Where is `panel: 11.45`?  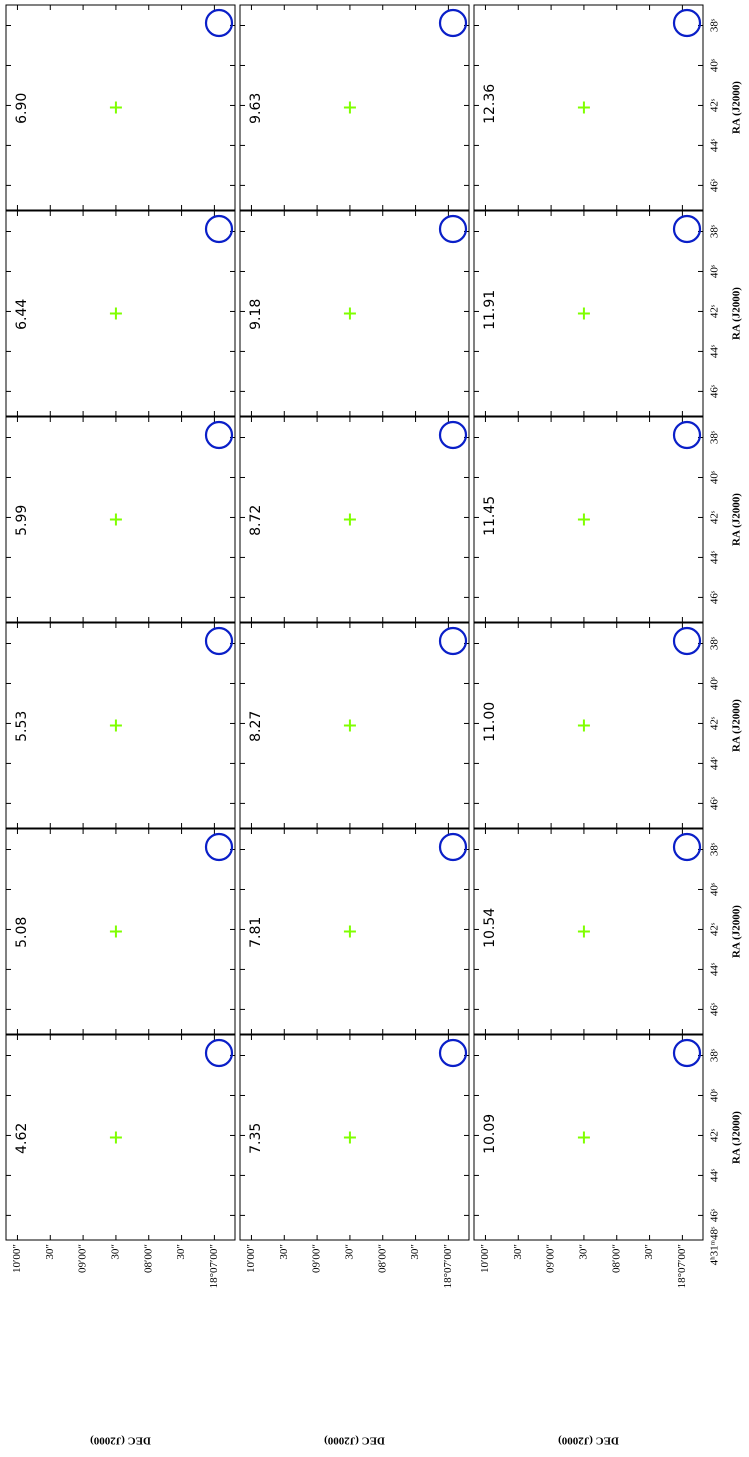
panel: 11.45 is located at coordinates (588, 519).